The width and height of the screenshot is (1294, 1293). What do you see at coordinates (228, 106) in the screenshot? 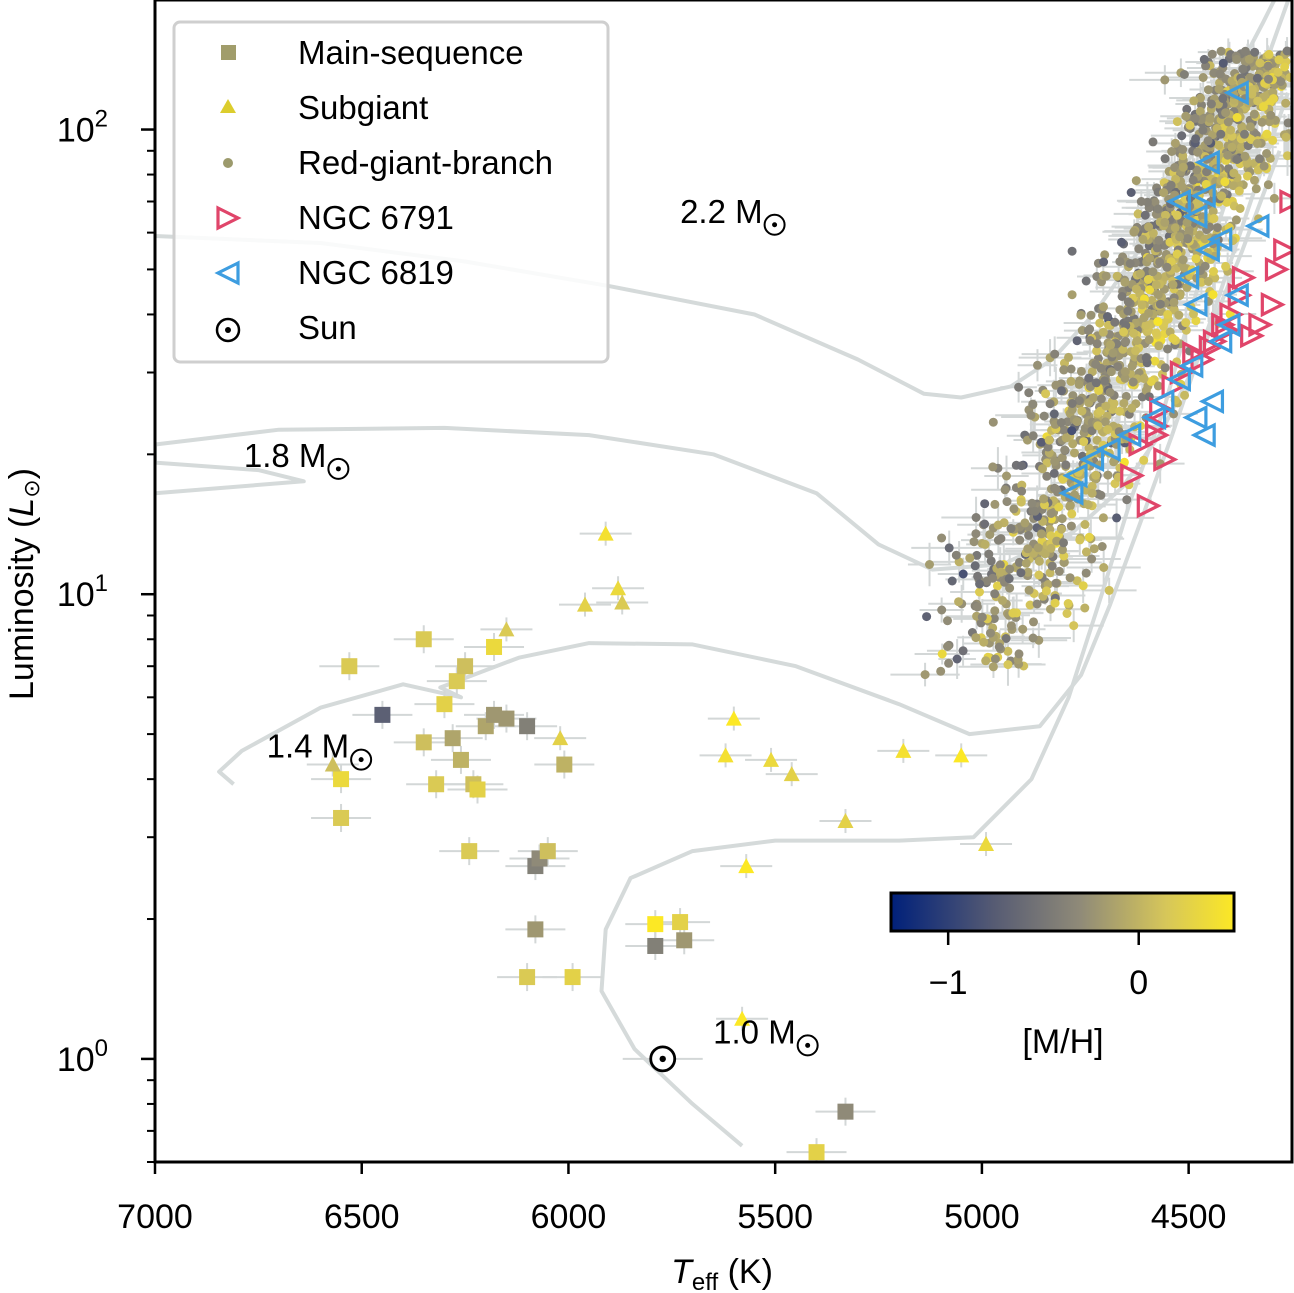
I see `legend-marker-subgiant` at bounding box center [228, 106].